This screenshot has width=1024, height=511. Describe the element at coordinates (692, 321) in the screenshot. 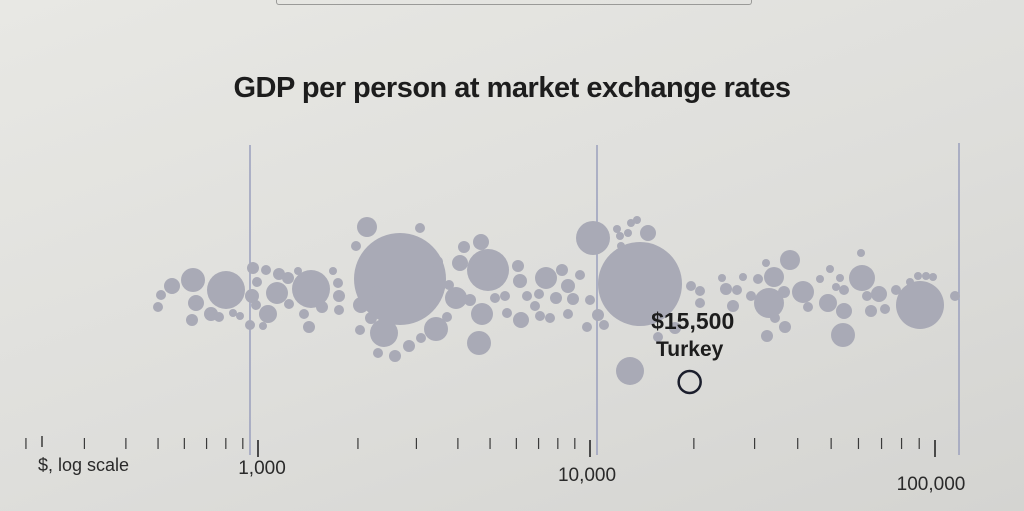

I see `annotation-value: $15,500` at that location.